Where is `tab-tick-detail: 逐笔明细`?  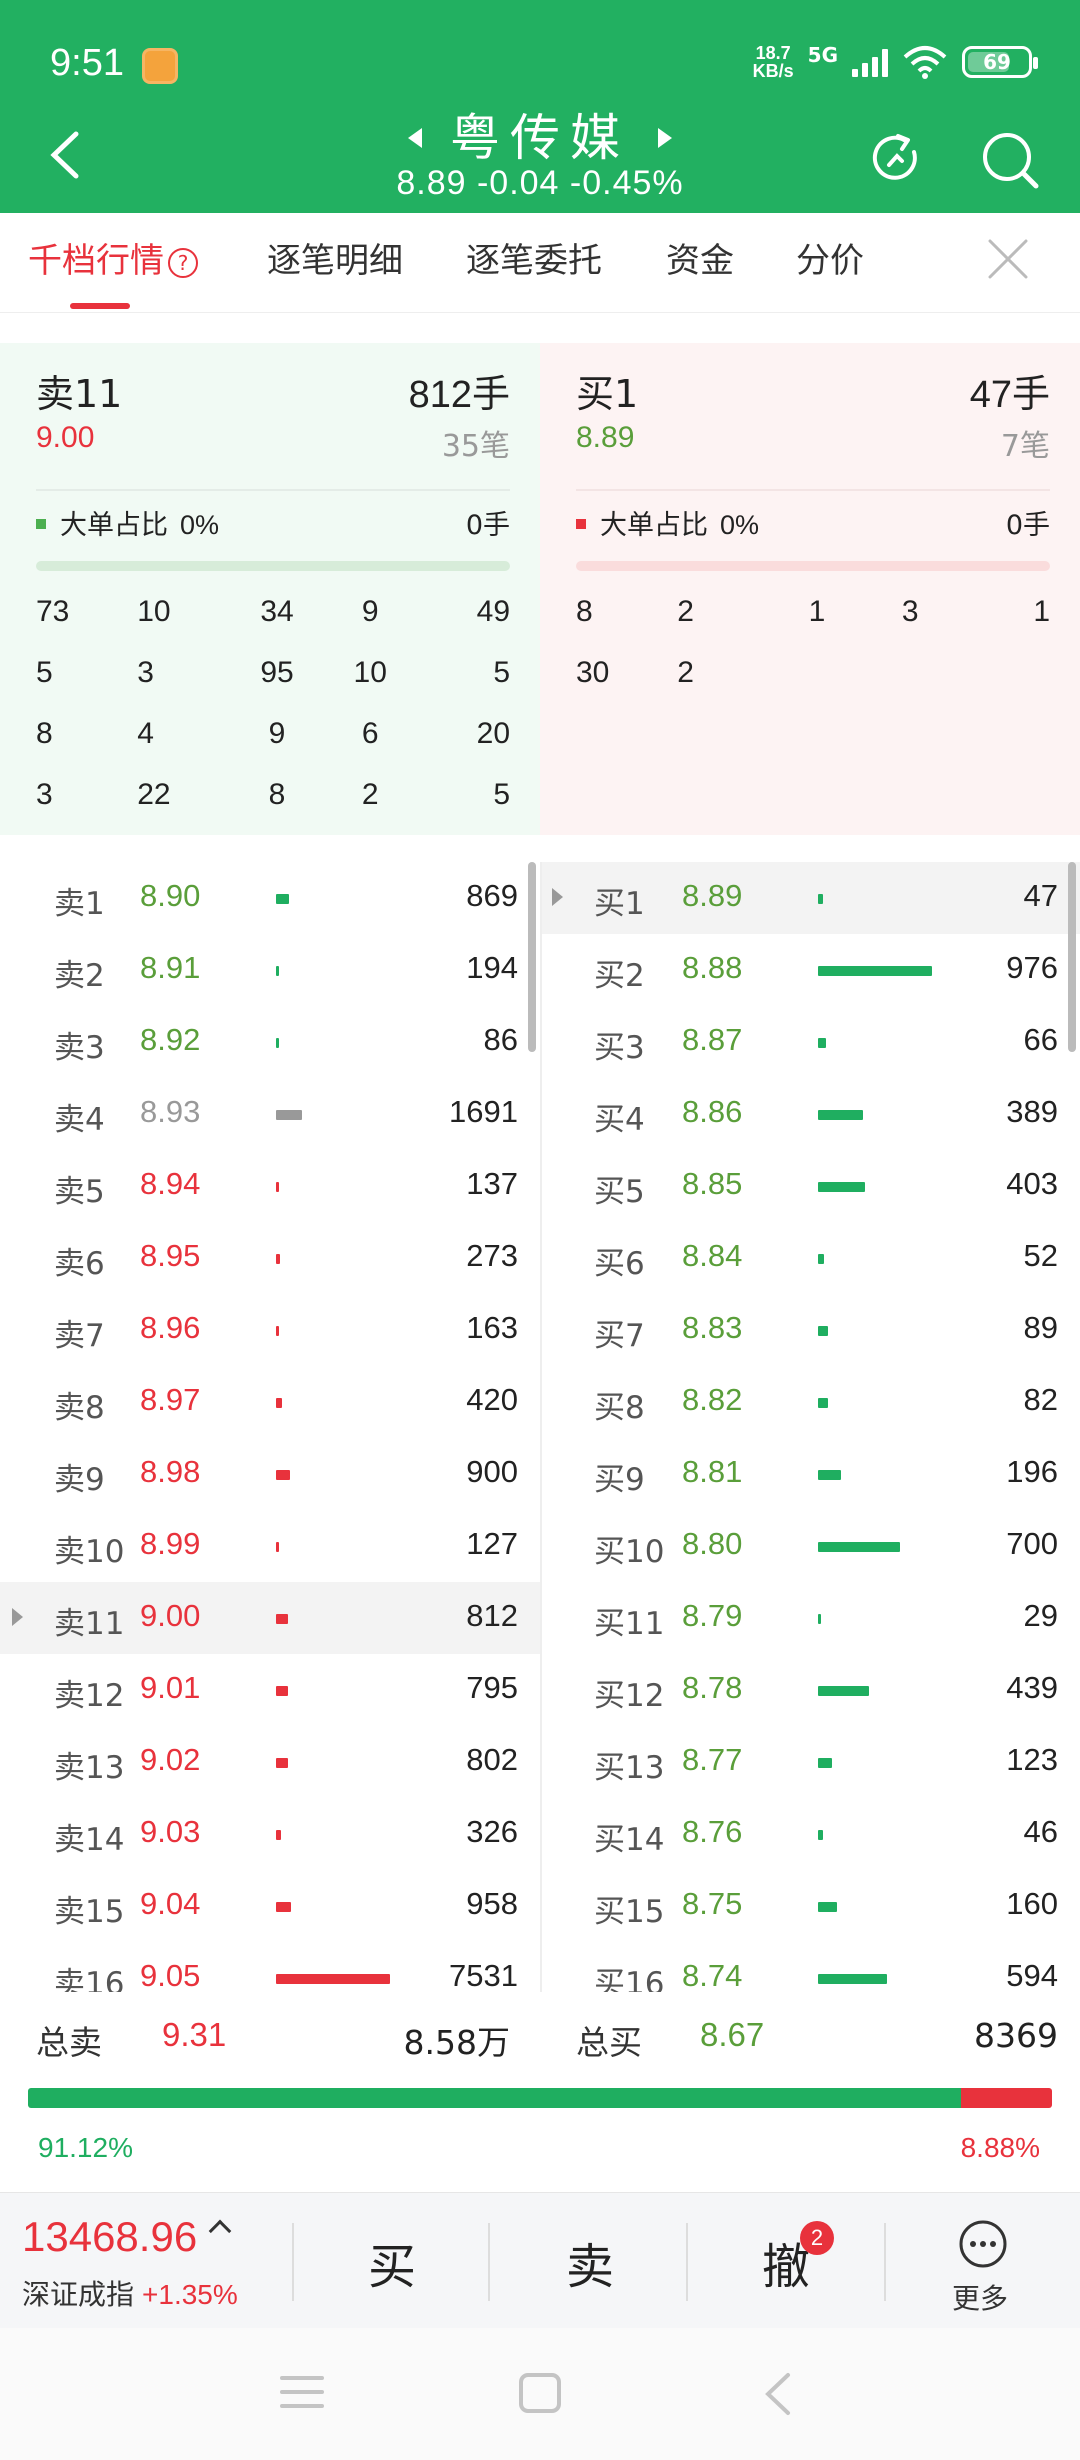 tab-tick-detail: 逐笔明细 is located at coordinates (335, 261).